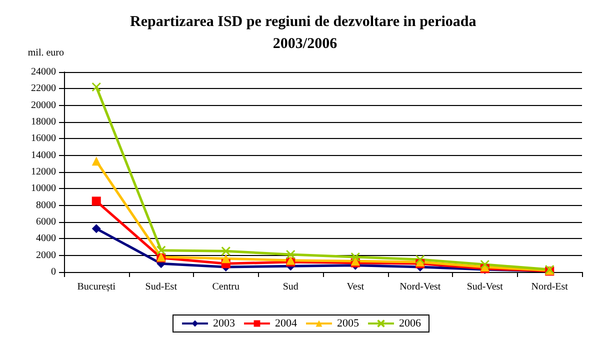 This screenshot has width=602, height=338. I want to click on x-tick-label: București, so click(96, 287).